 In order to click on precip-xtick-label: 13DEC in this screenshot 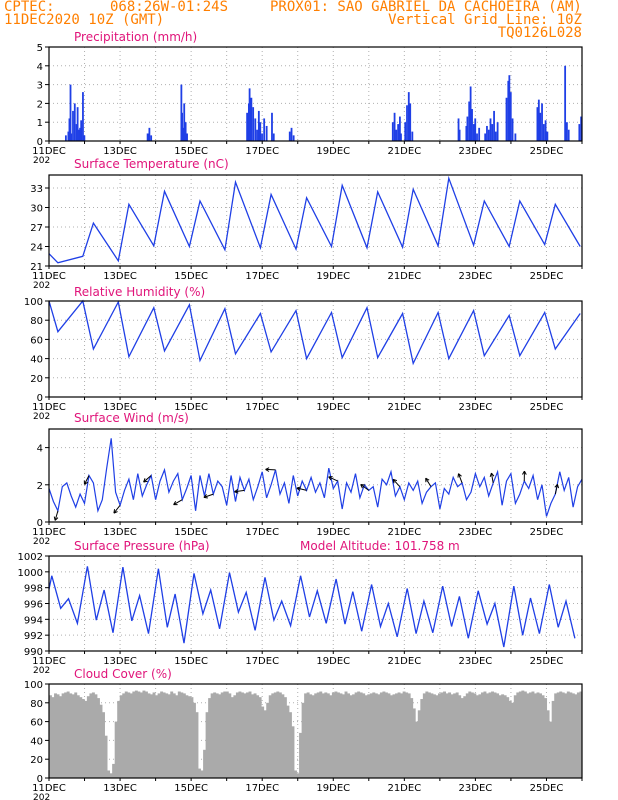, I will do `click(120, 151)`.